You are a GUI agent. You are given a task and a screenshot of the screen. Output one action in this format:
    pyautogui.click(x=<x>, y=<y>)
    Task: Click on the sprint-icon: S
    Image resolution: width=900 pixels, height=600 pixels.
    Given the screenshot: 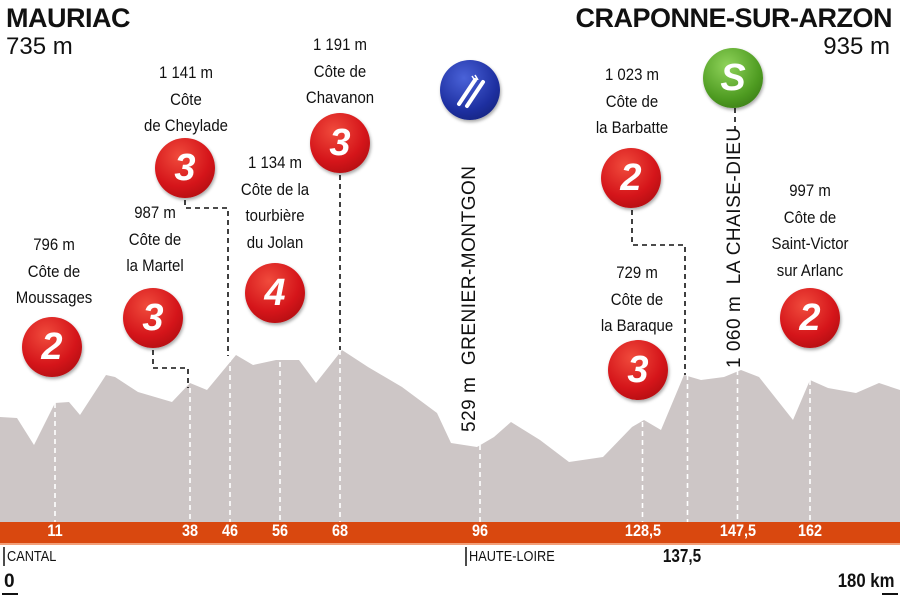 What is the action you would take?
    pyautogui.click(x=733, y=78)
    